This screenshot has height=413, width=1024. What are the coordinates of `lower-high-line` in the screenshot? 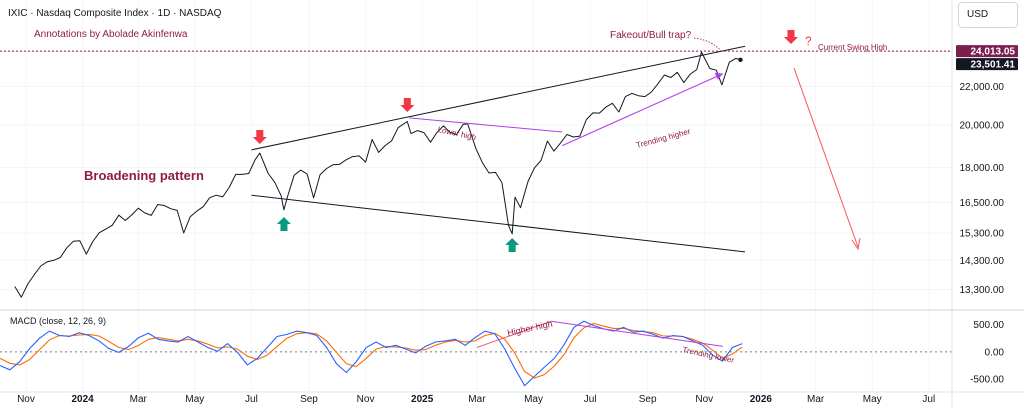 It's located at (486, 125).